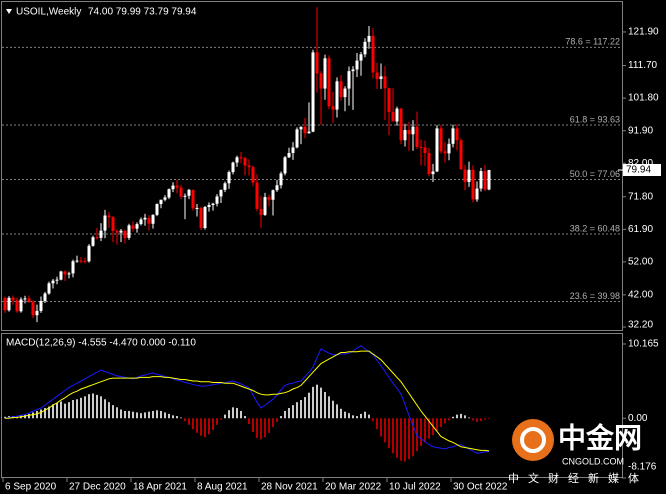  What do you see at coordinates (640, 196) in the screenshot?
I see `y-tick-label: 71.80` at bounding box center [640, 196].